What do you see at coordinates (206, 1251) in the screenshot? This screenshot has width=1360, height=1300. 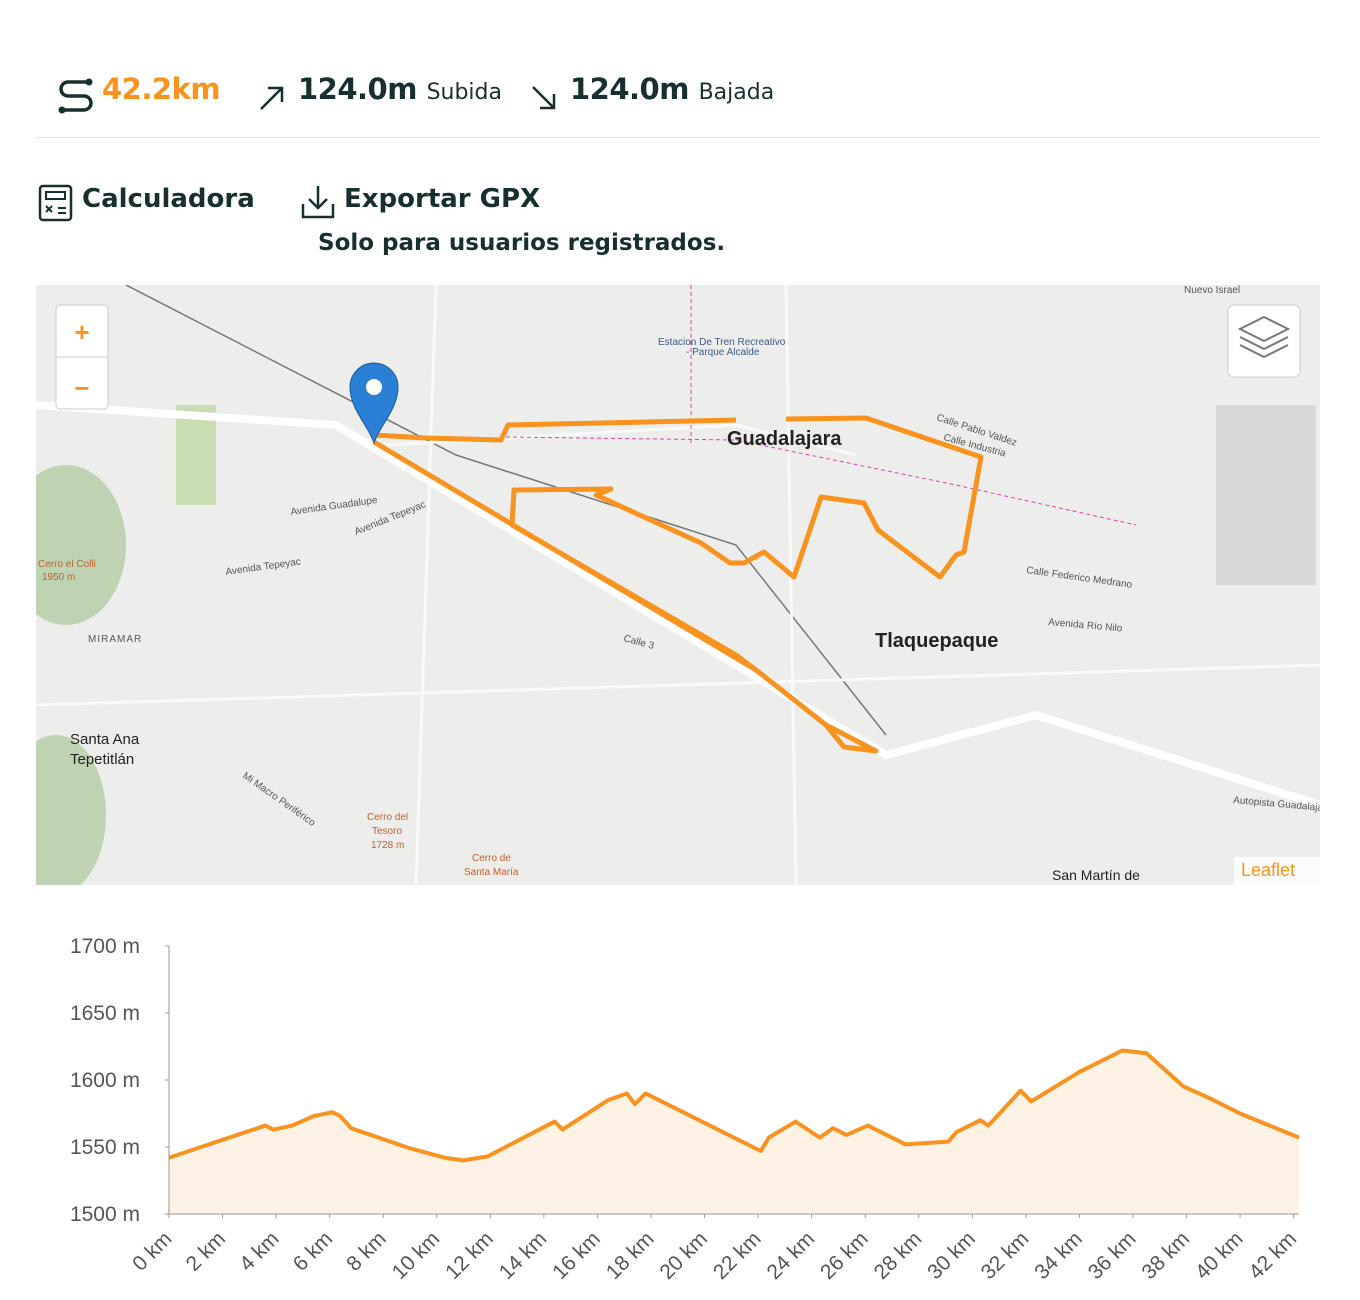 I see `x-tick-label: 2 km` at bounding box center [206, 1251].